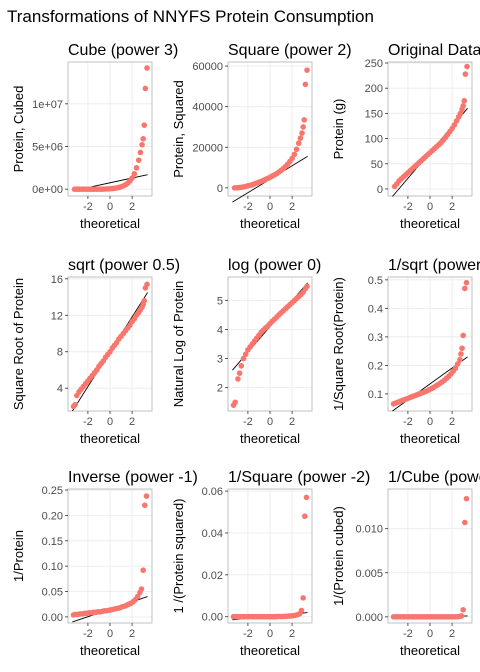 This screenshot has height=672, width=480. I want to click on y-axis-label: Protein, Squared, so click(178, 129).